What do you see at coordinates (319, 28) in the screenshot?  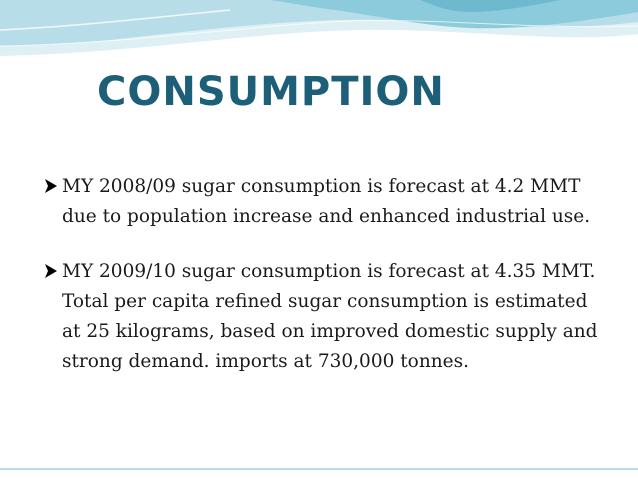 I see `decorative-wave-banner` at bounding box center [319, 28].